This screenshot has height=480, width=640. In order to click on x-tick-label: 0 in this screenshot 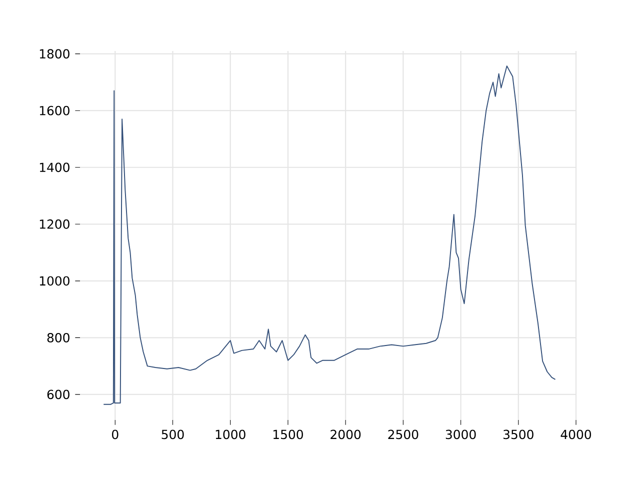, I will do `click(115, 435)`.